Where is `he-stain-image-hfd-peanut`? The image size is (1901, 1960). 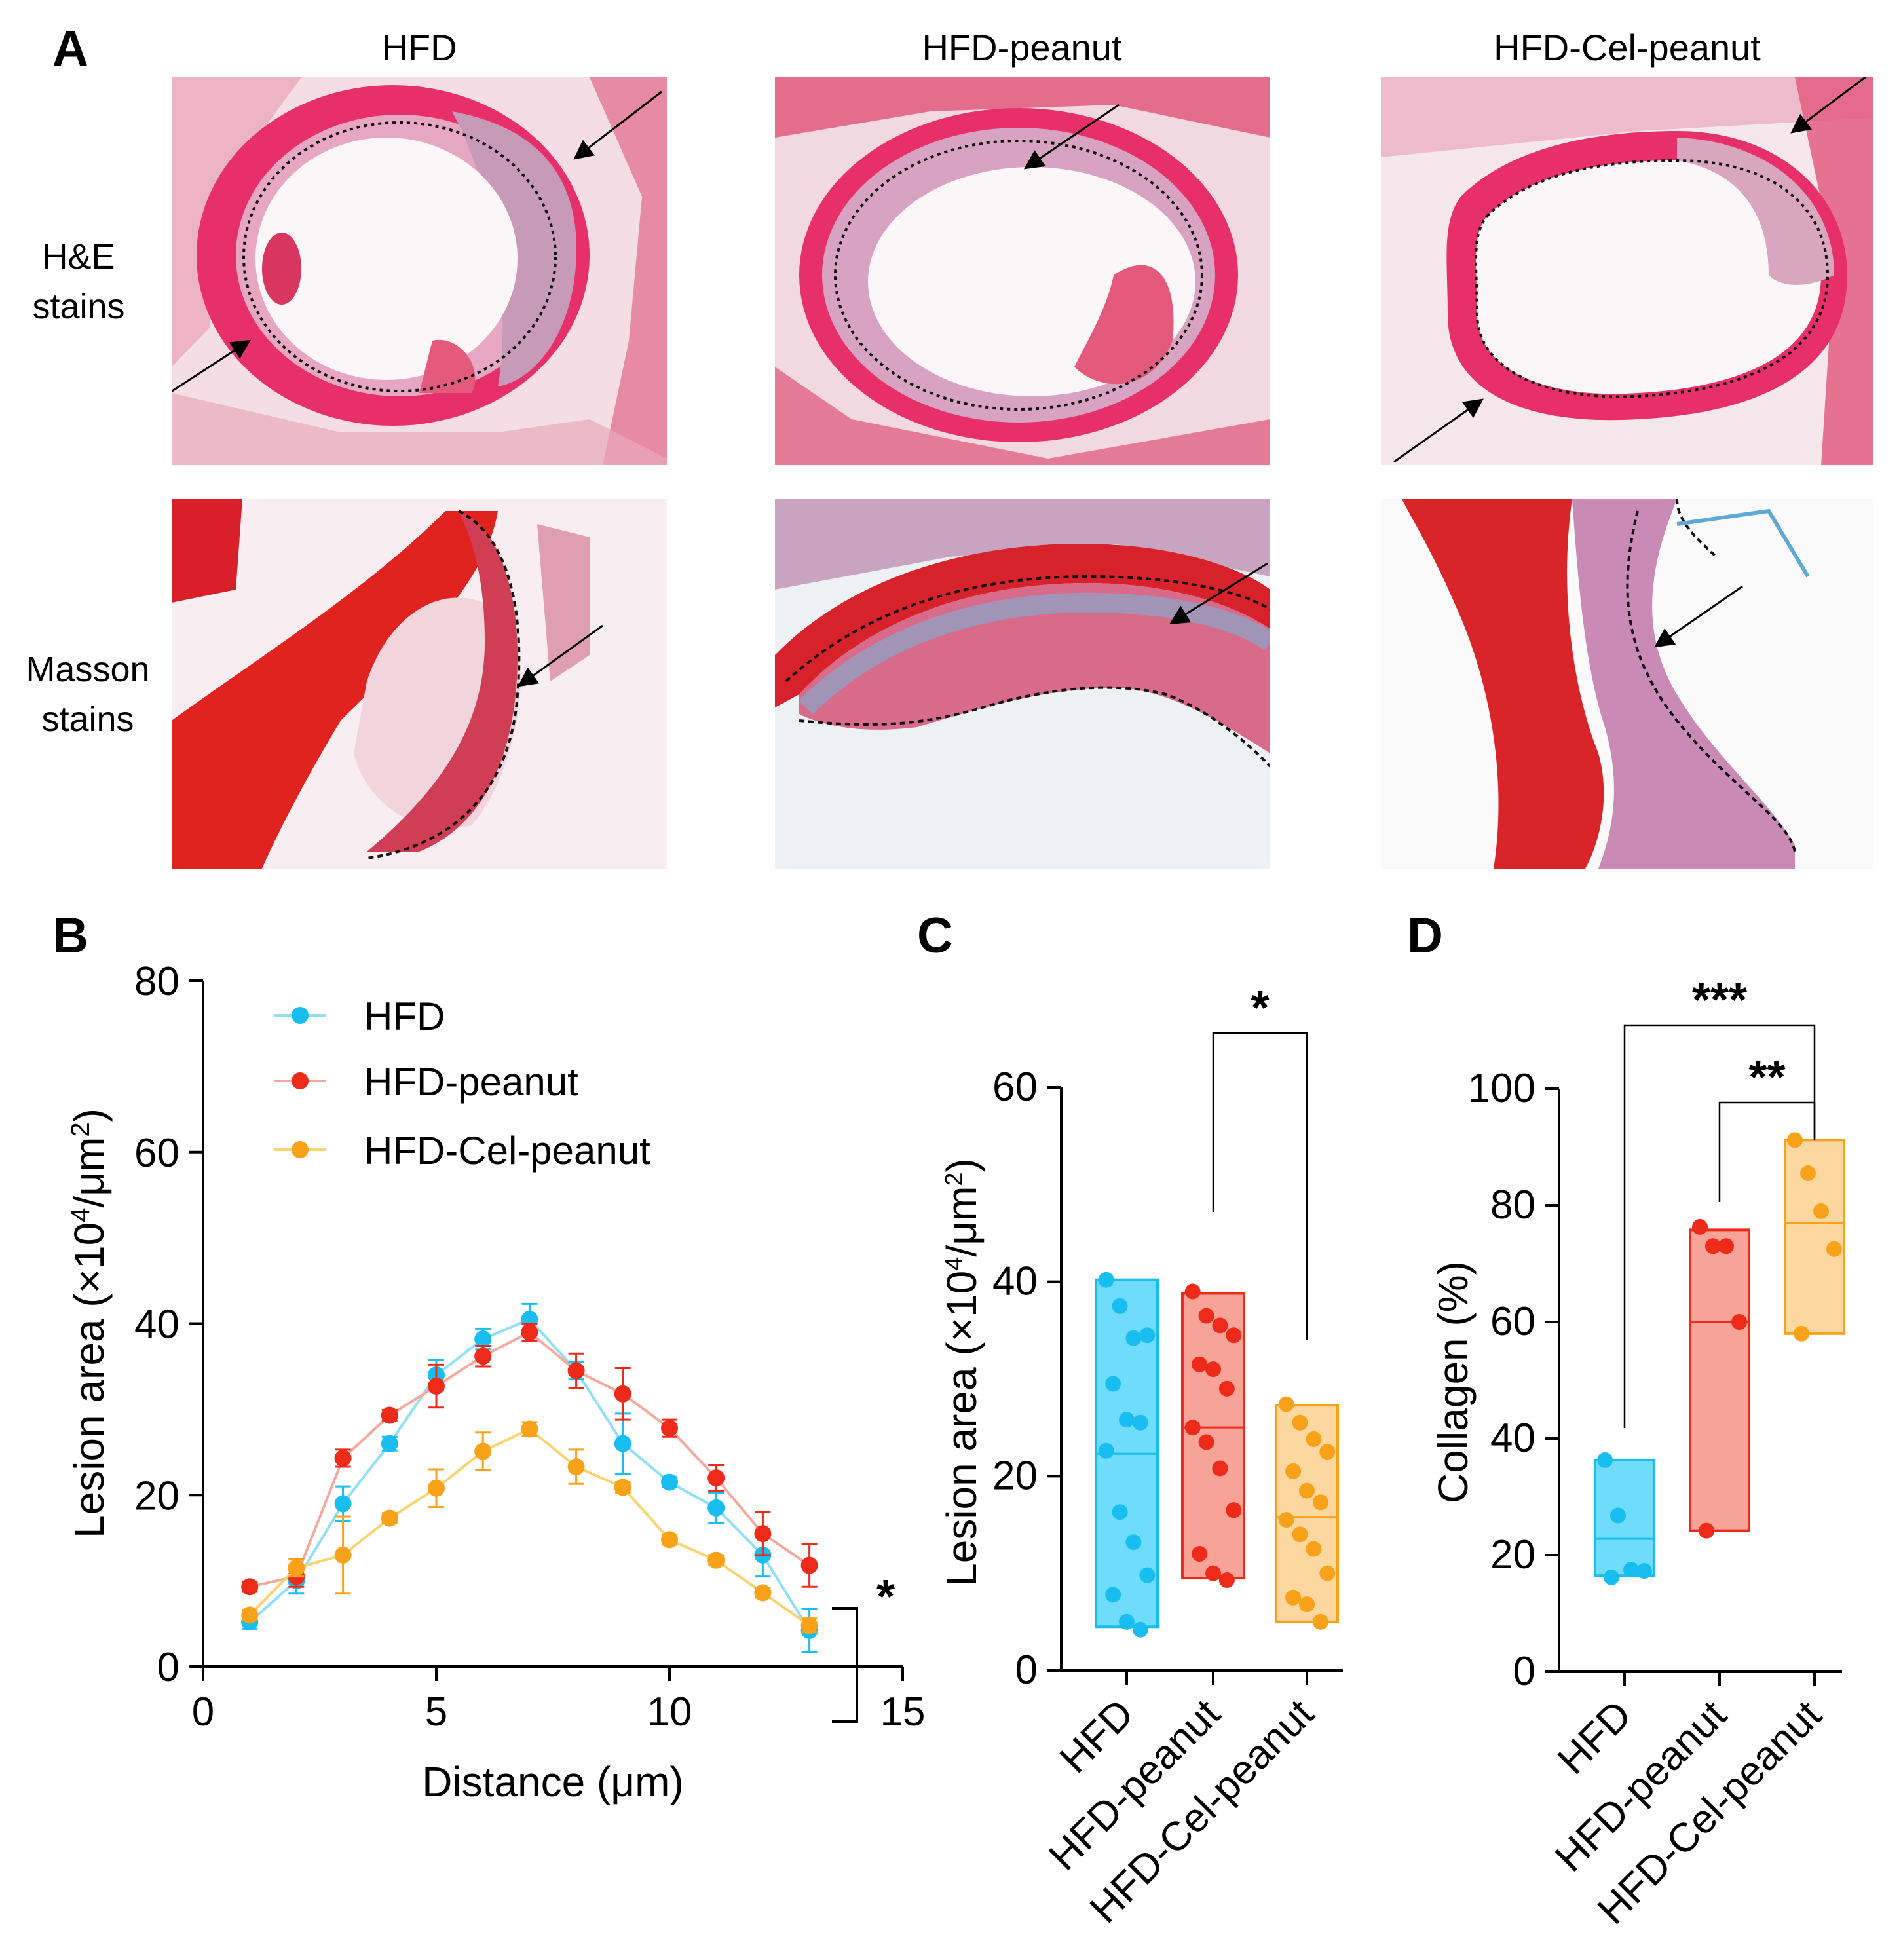 he-stain-image-hfd-peanut is located at coordinates (1022, 271).